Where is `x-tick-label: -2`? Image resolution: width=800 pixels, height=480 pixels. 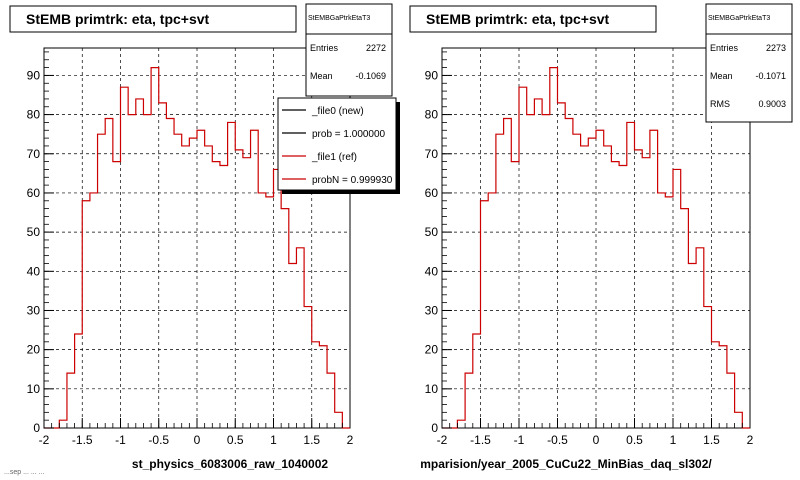
x-tick-label: -2 is located at coordinates (44, 440).